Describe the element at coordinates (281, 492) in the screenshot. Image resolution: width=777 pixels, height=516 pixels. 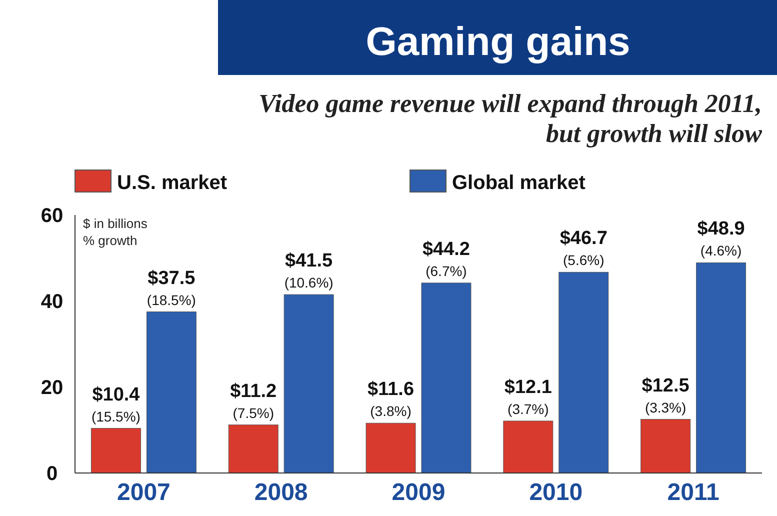
I see `x-tick-label: 2008` at that location.